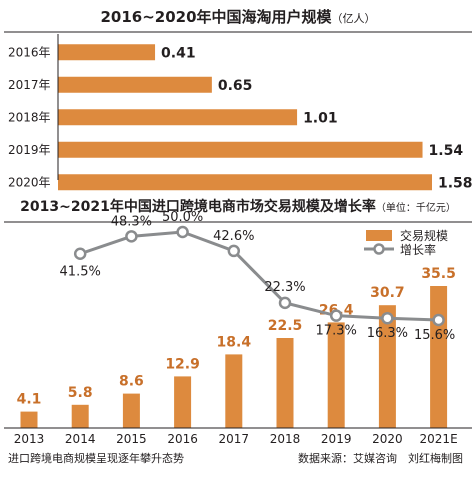  I want to click on chart-2-rate-label: 17.3%, so click(336, 331).